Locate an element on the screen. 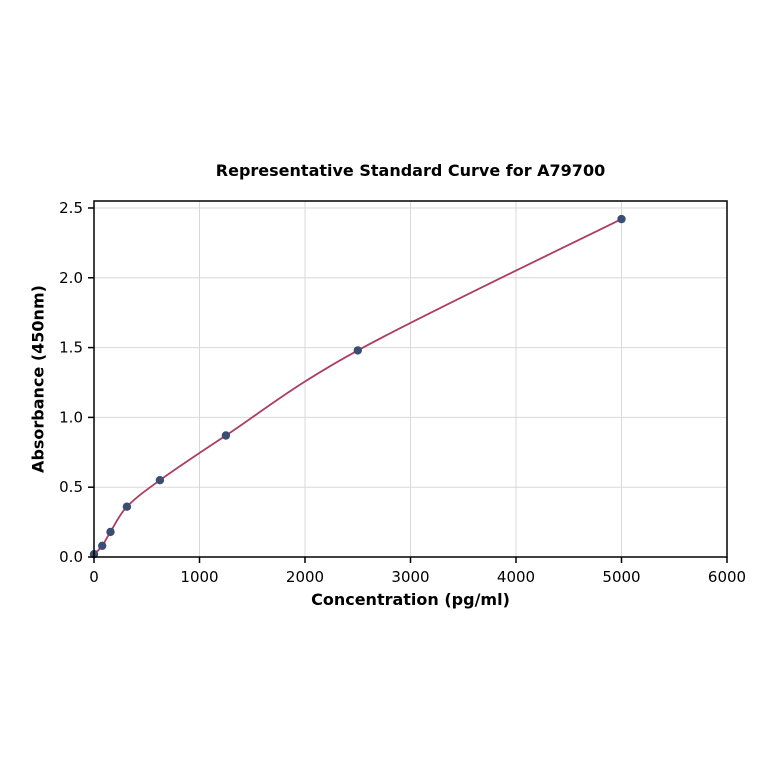 This screenshot has width=764, height=764. x-tick-label: 1000 is located at coordinates (199, 577).